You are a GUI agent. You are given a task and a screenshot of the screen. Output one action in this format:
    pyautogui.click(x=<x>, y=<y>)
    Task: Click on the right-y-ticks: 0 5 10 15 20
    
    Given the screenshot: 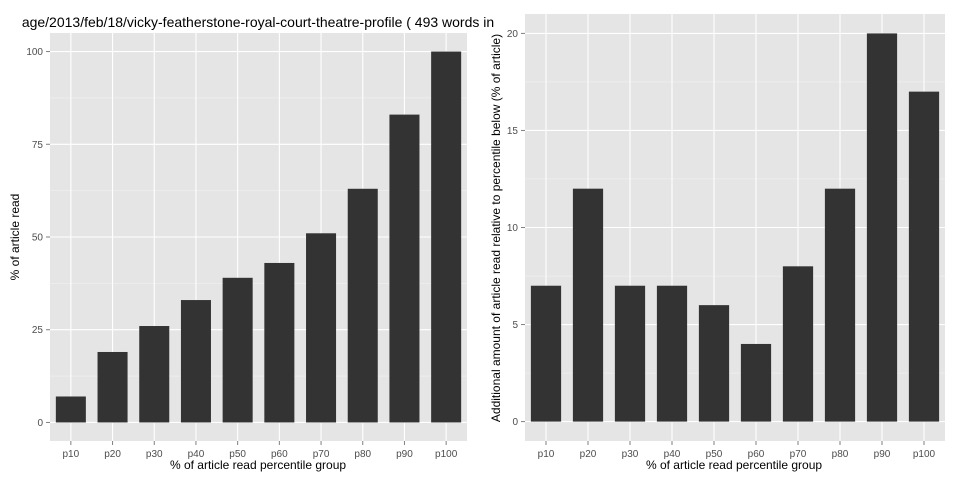 What is the action you would take?
    pyautogui.click(x=516, y=228)
    